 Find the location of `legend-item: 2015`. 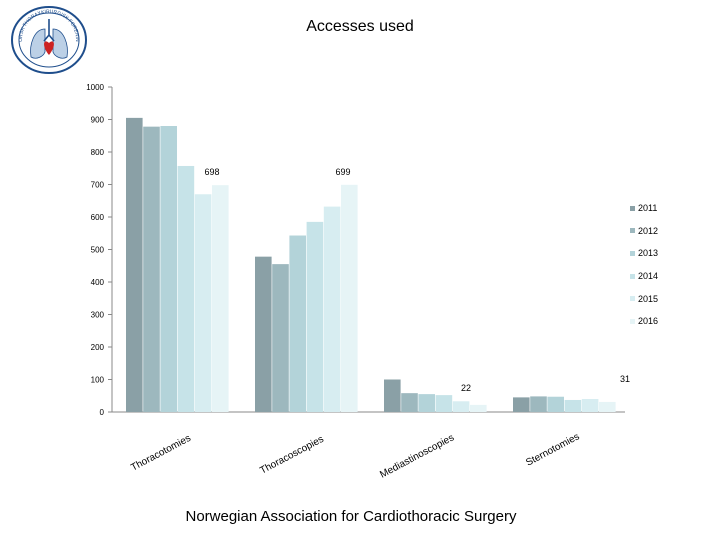

legend-item: 2015 is located at coordinates (644, 298).